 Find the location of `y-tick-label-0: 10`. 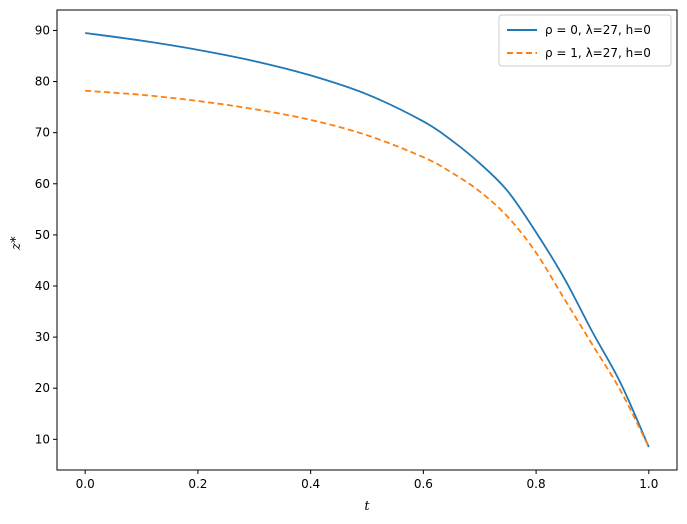

y-tick-label-0: 10 is located at coordinates (42, 439).